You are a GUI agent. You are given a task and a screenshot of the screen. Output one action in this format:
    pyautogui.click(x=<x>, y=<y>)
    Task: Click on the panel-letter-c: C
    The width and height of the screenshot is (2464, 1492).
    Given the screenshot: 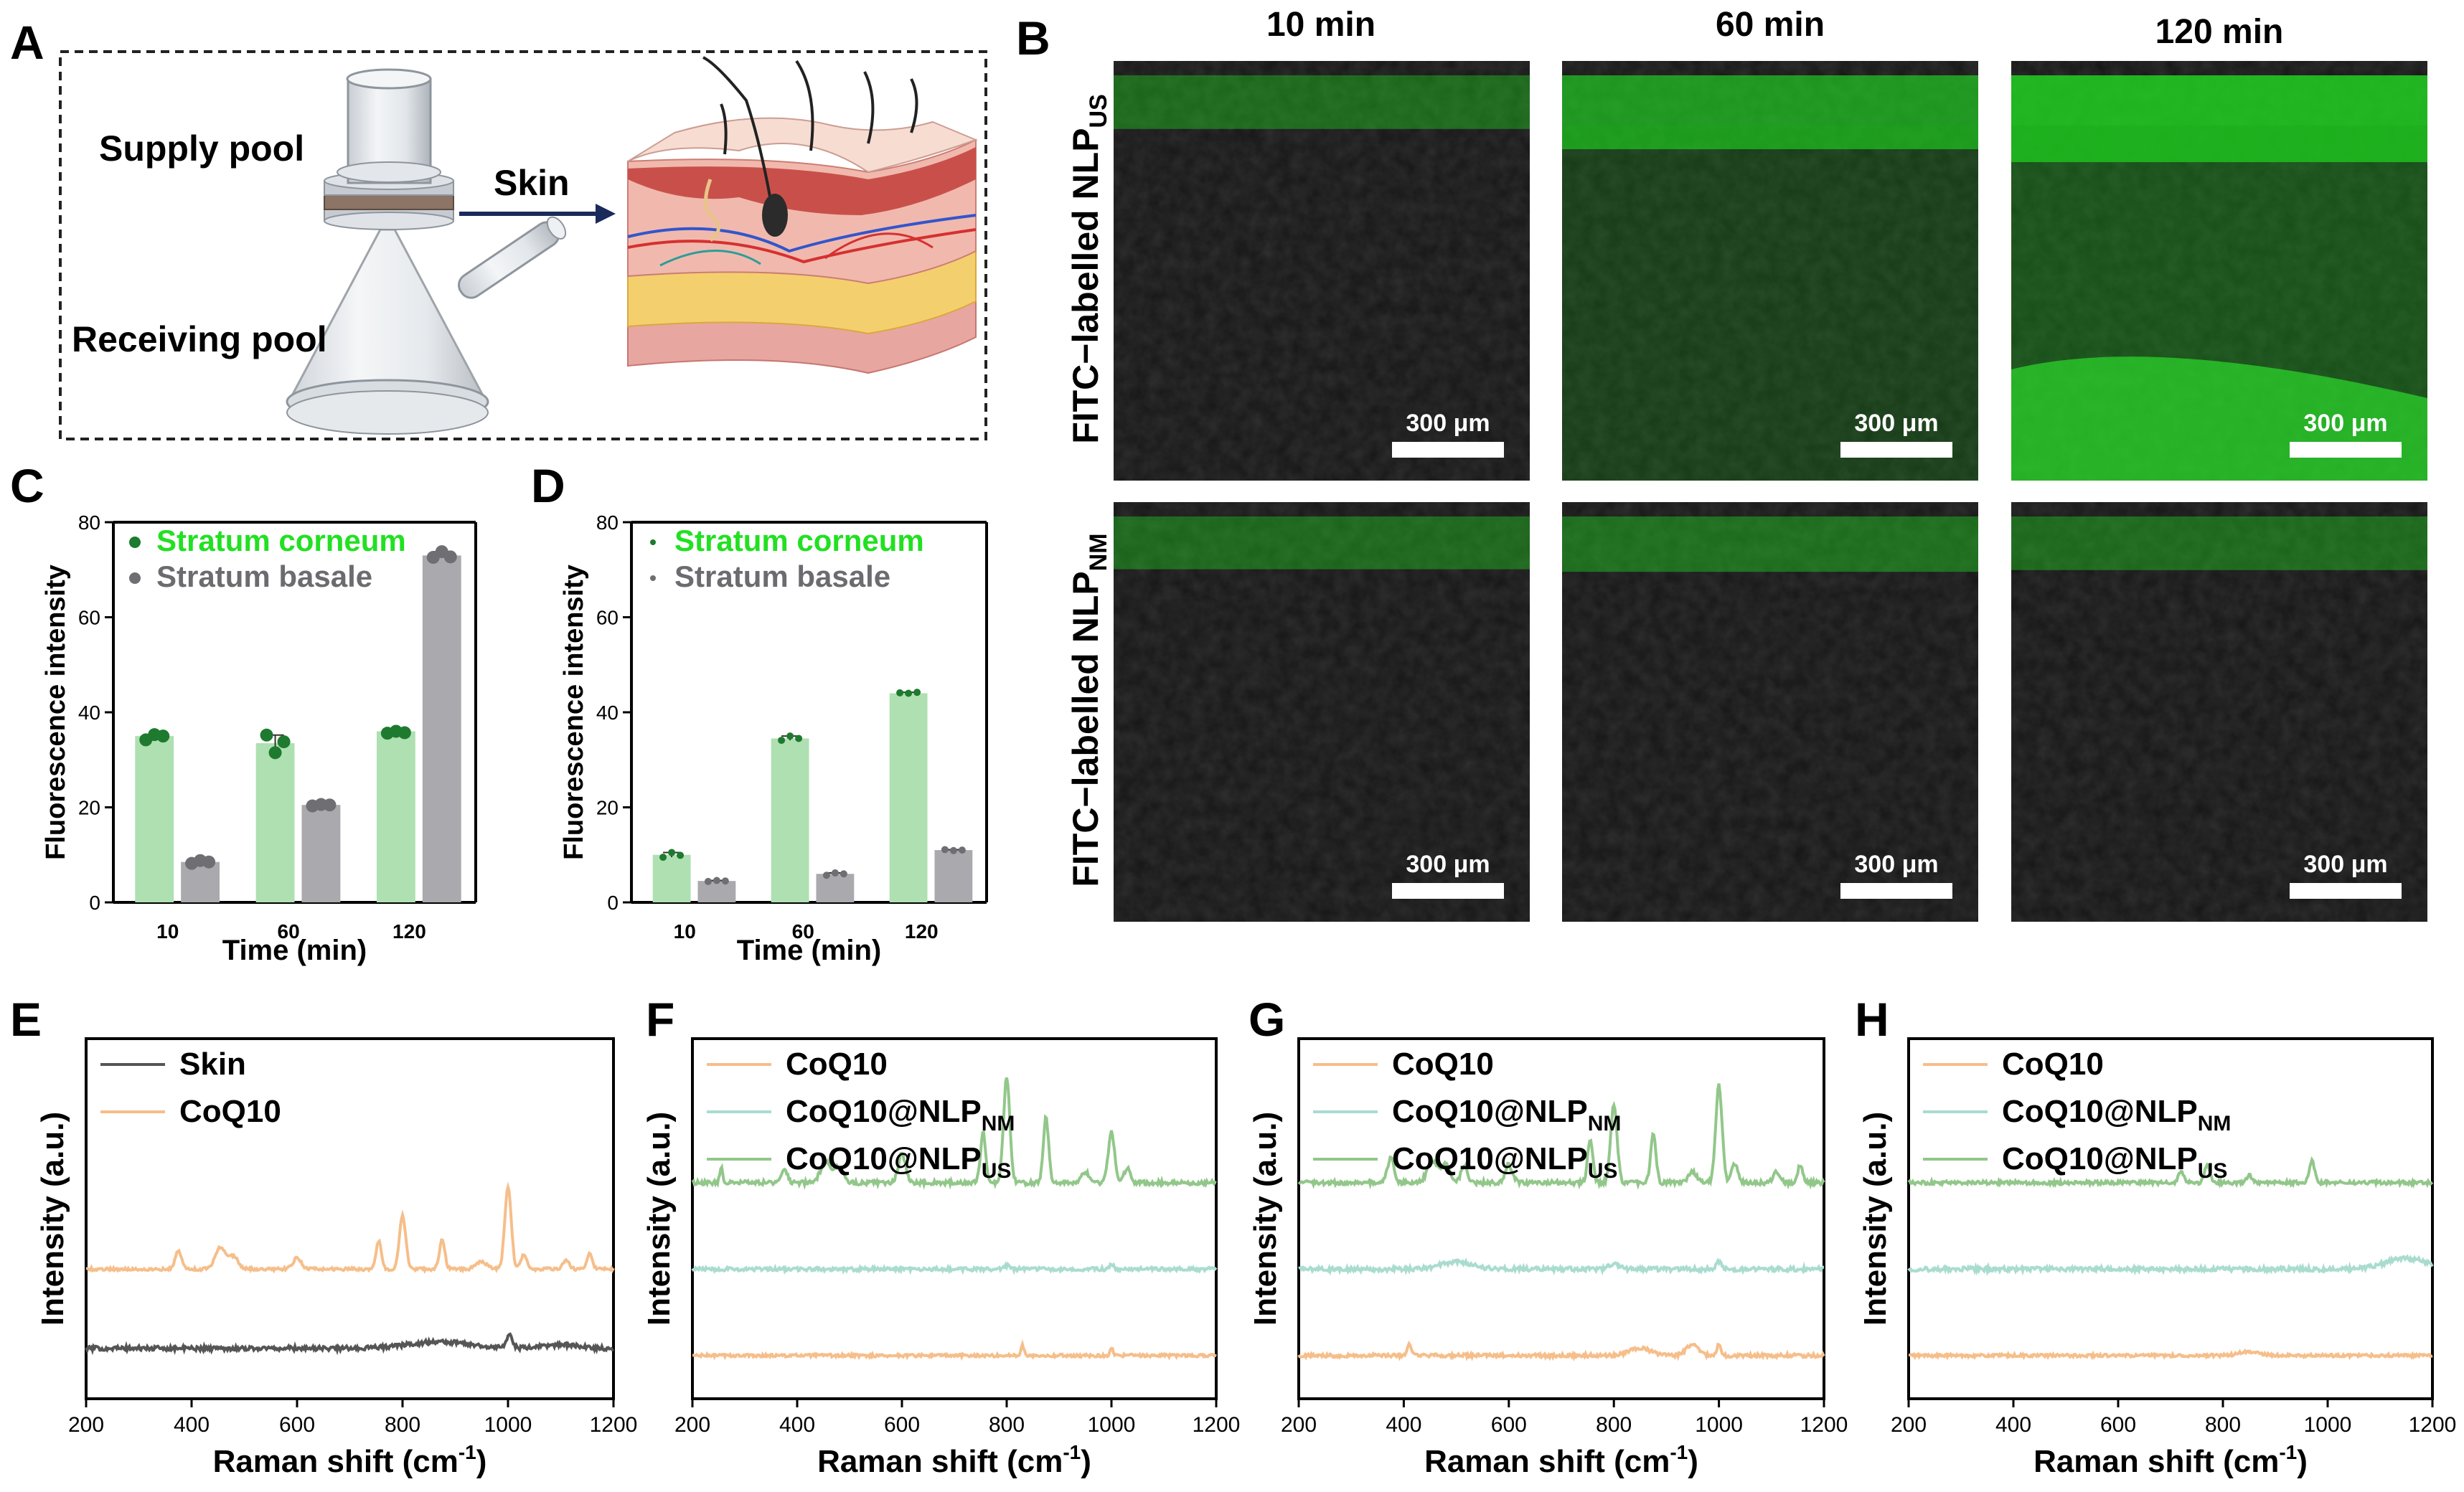 What is the action you would take?
    pyautogui.click(x=27, y=485)
    